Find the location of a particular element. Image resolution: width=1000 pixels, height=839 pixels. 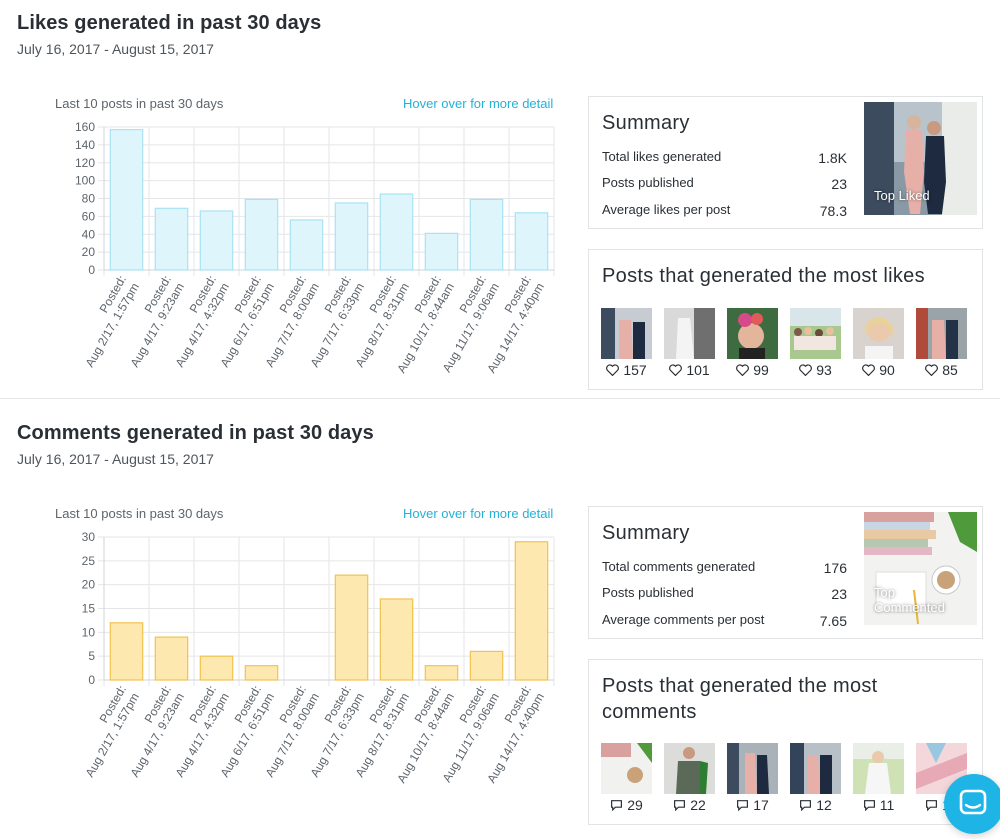

comments-chart-caption: Last 10 posts in past 30 days is located at coordinates (139, 513).